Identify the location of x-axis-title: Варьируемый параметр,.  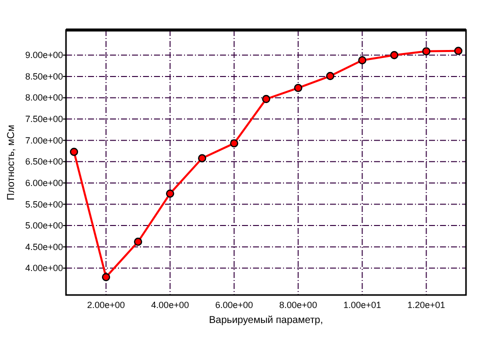
(266, 320).